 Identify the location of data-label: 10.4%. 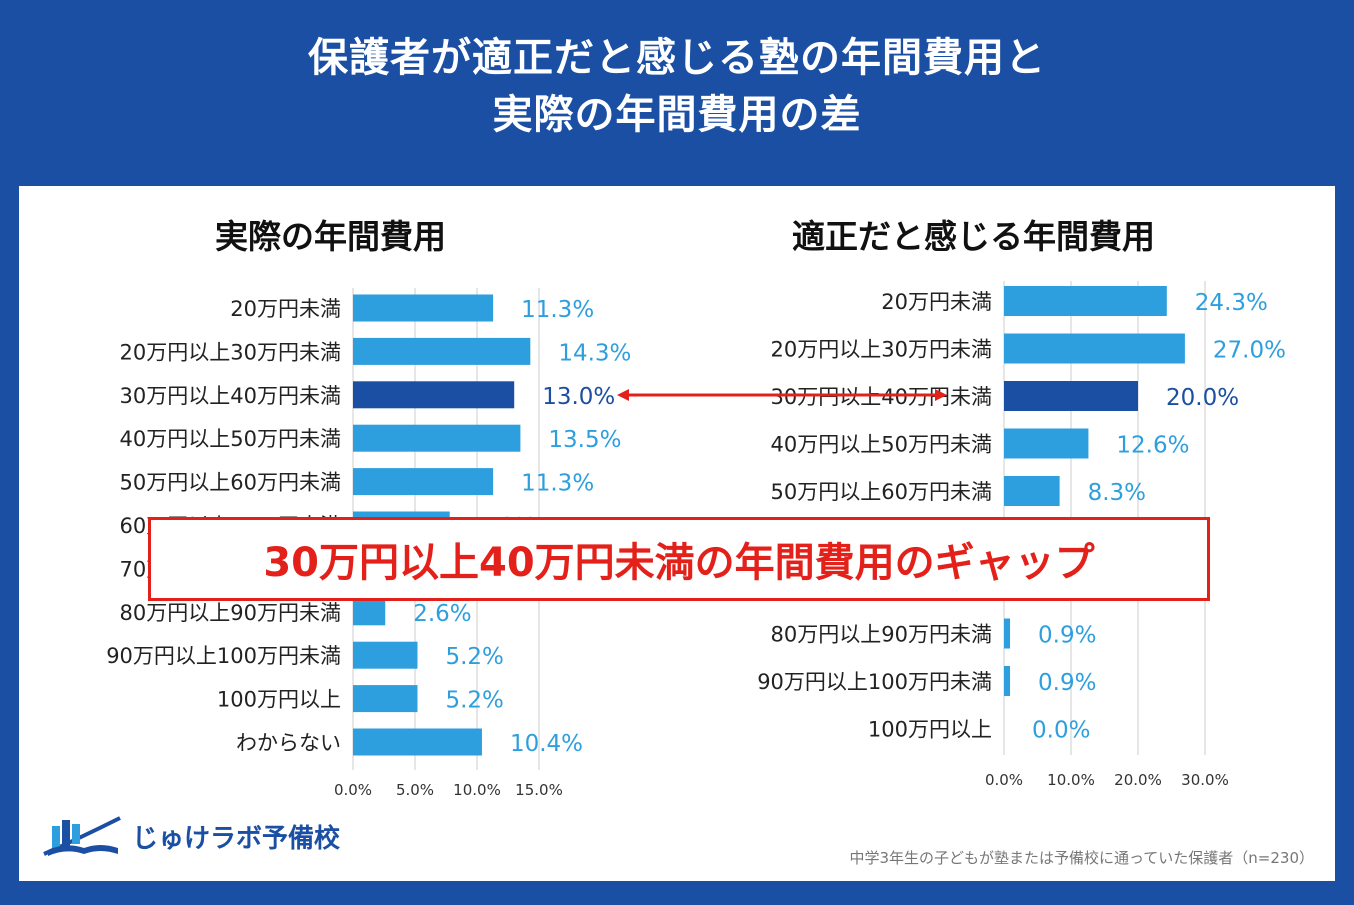
(546, 744).